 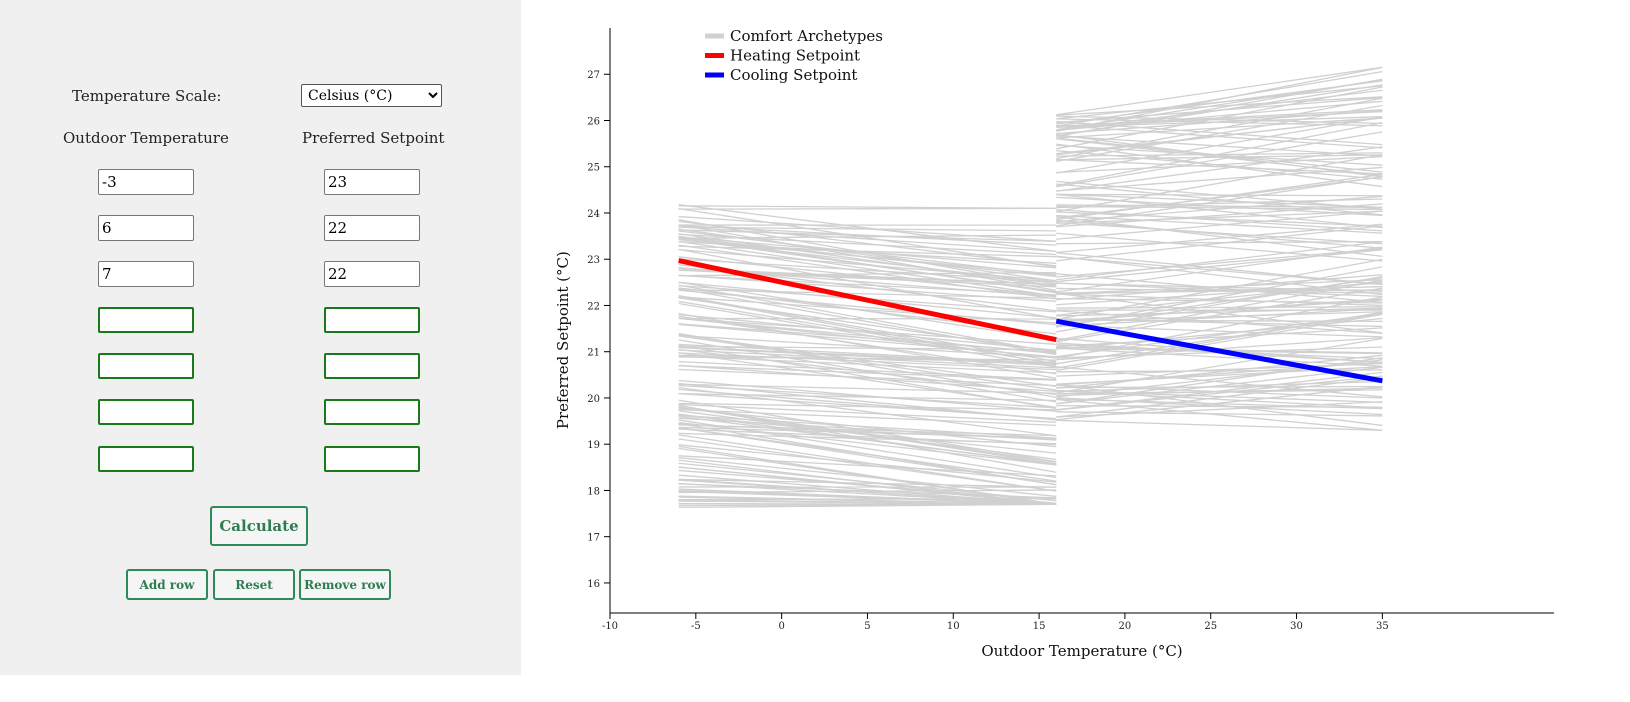 I want to click on setpoint-series, so click(x=1030, y=321).